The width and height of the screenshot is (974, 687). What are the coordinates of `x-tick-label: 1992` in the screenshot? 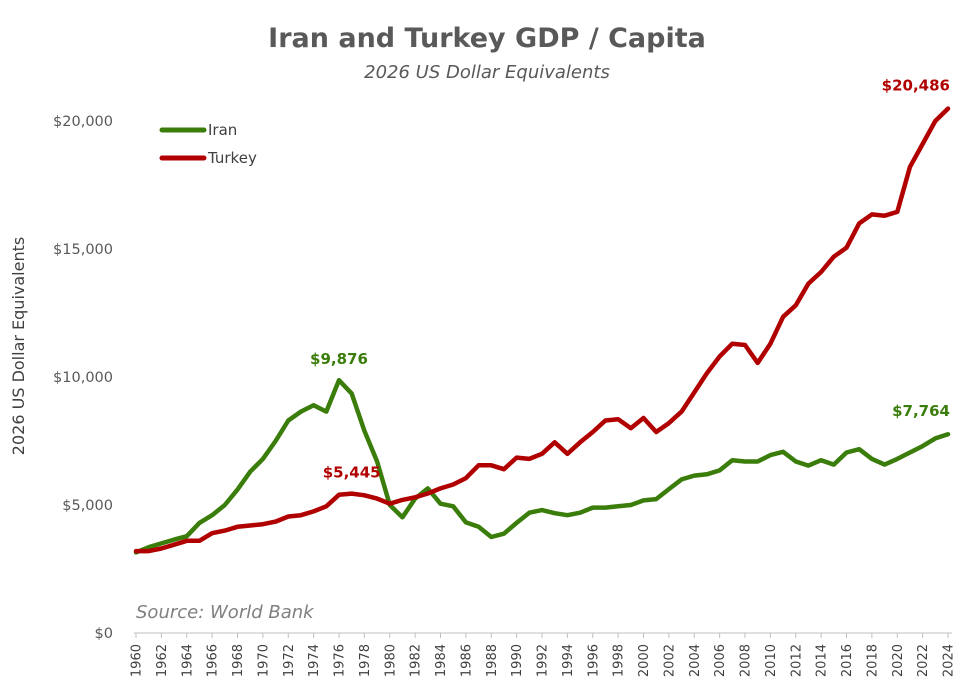 It's located at (543, 660).